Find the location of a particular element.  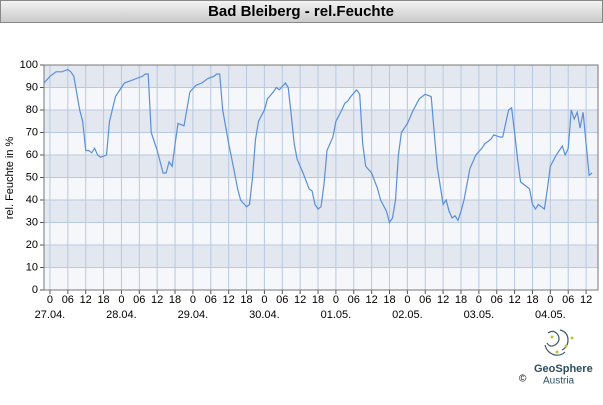

date-label: 03.05. is located at coordinates (479, 315).